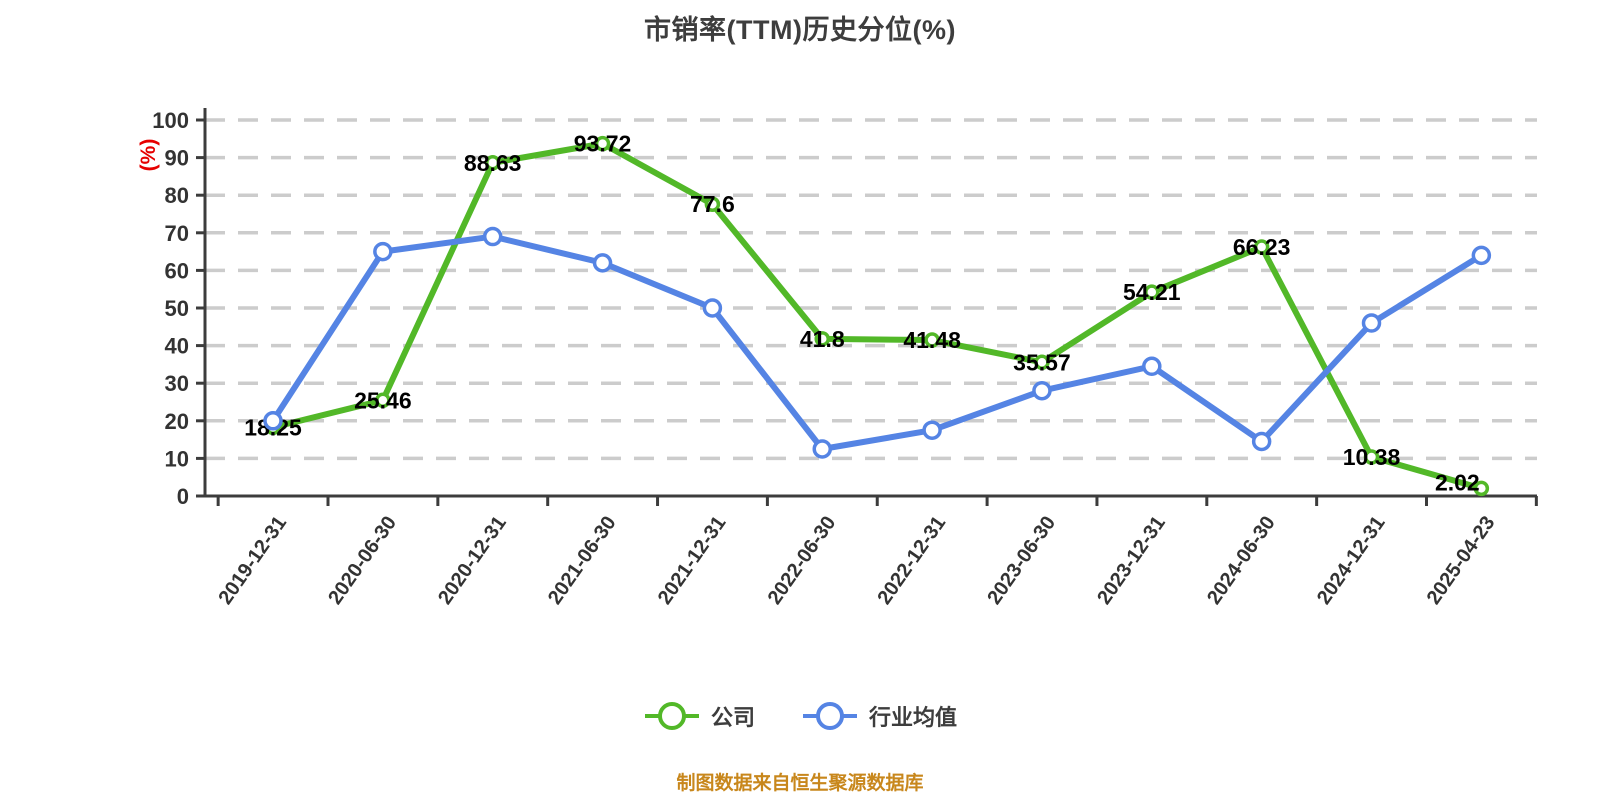 The image size is (1600, 800). I want to click on x-axis-label: 2022-06-30, so click(802, 560).